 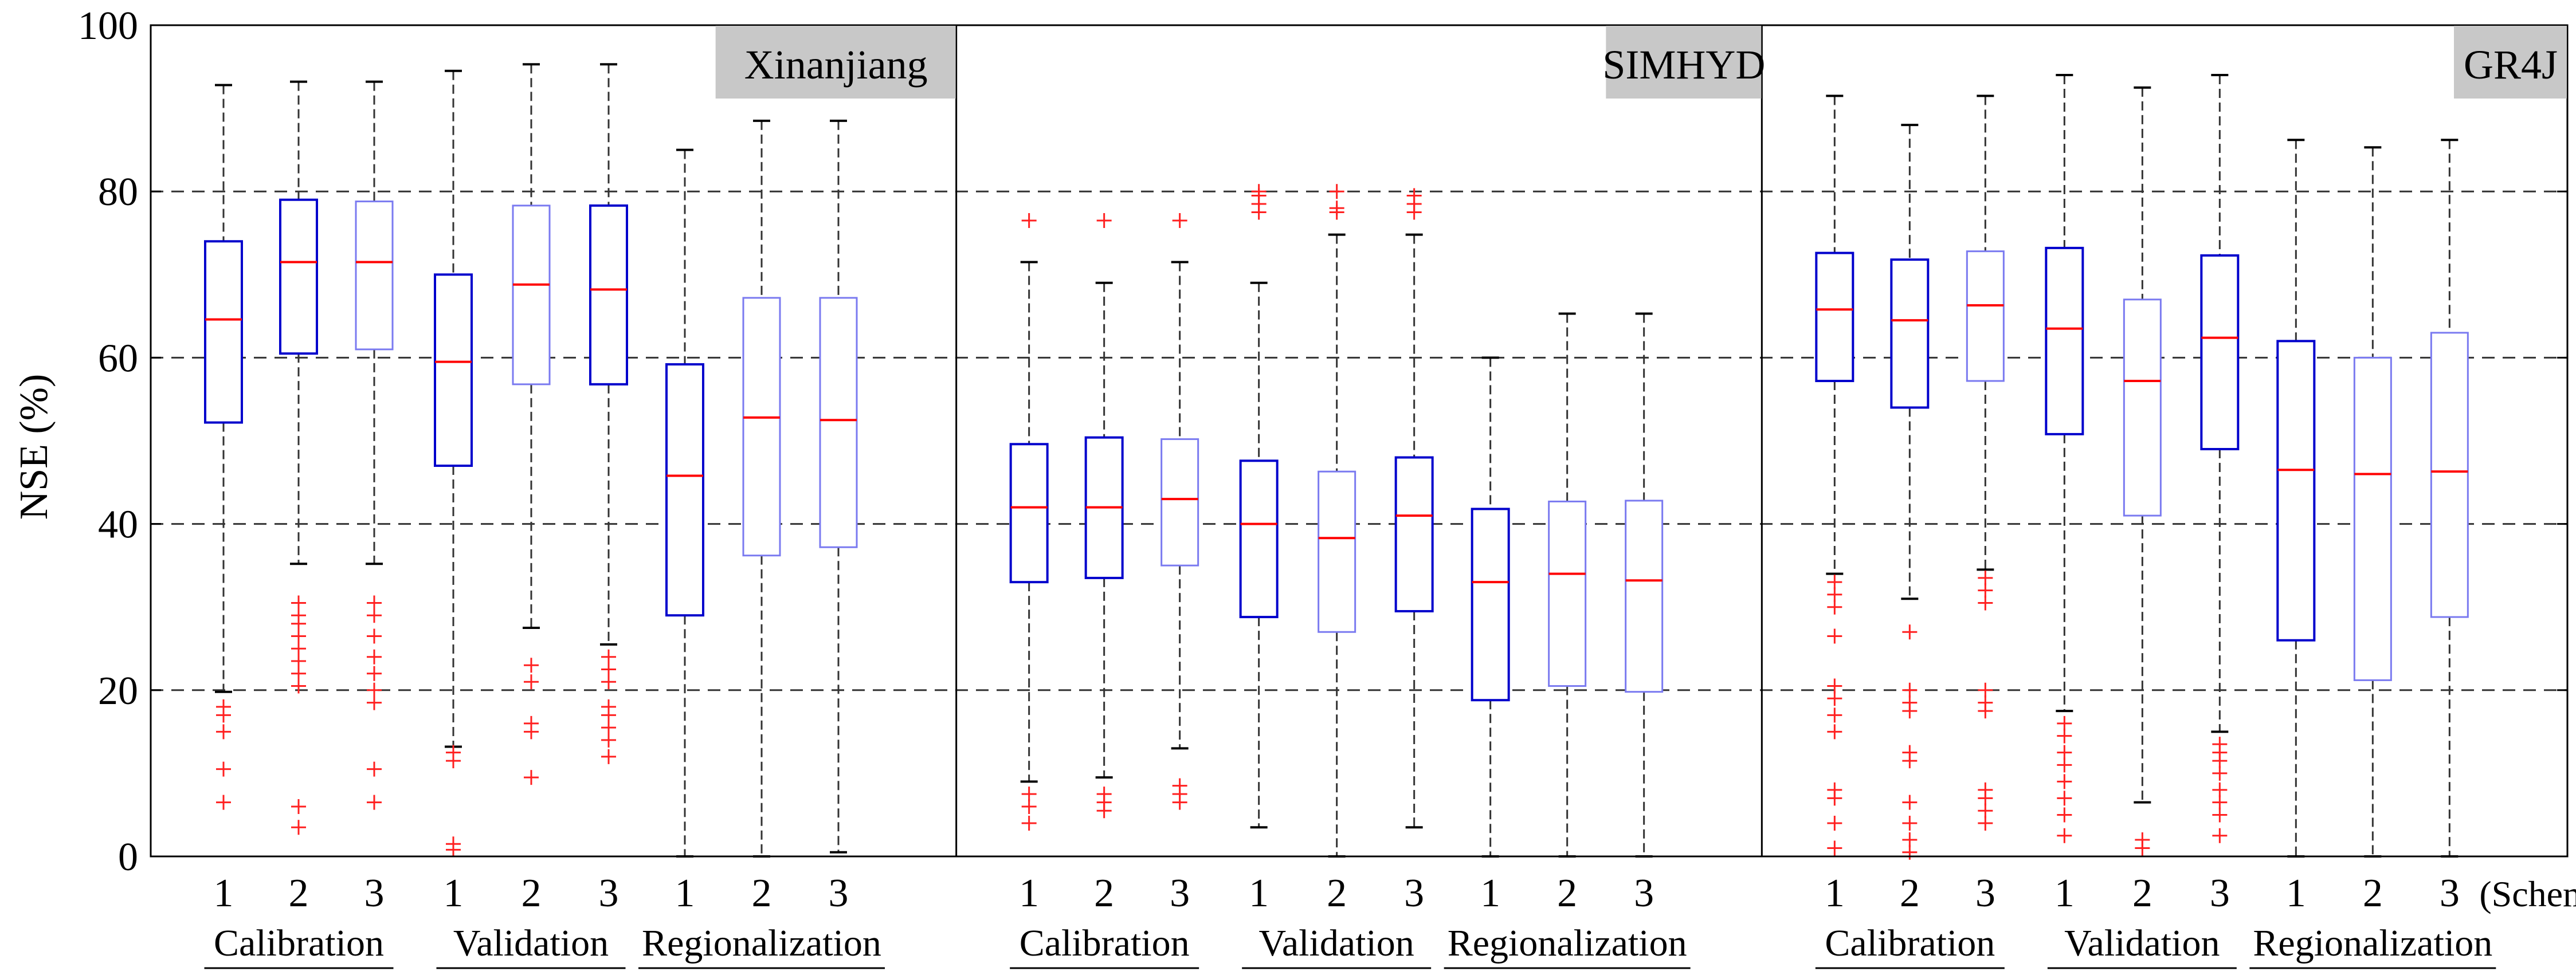 I want to click on y-axis-title: NSE (%), so click(x=34, y=447).